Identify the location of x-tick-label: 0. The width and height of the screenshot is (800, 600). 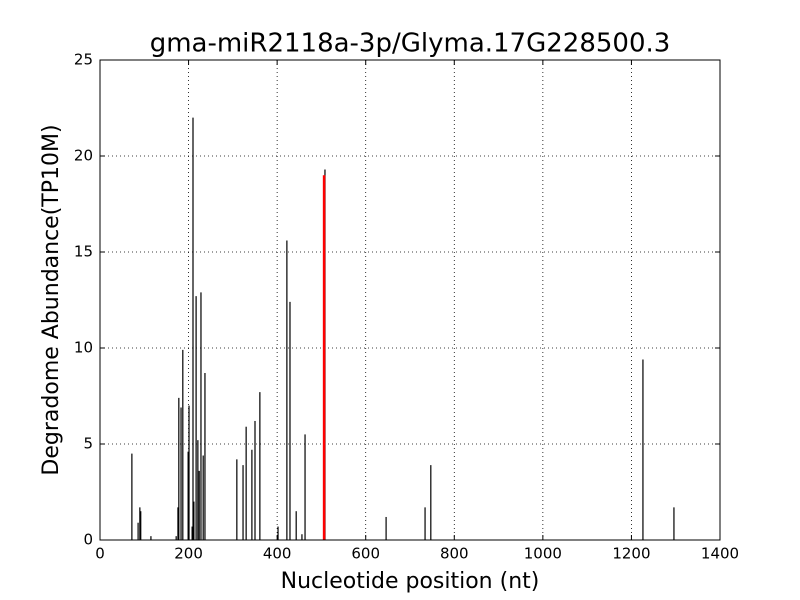
(100, 554).